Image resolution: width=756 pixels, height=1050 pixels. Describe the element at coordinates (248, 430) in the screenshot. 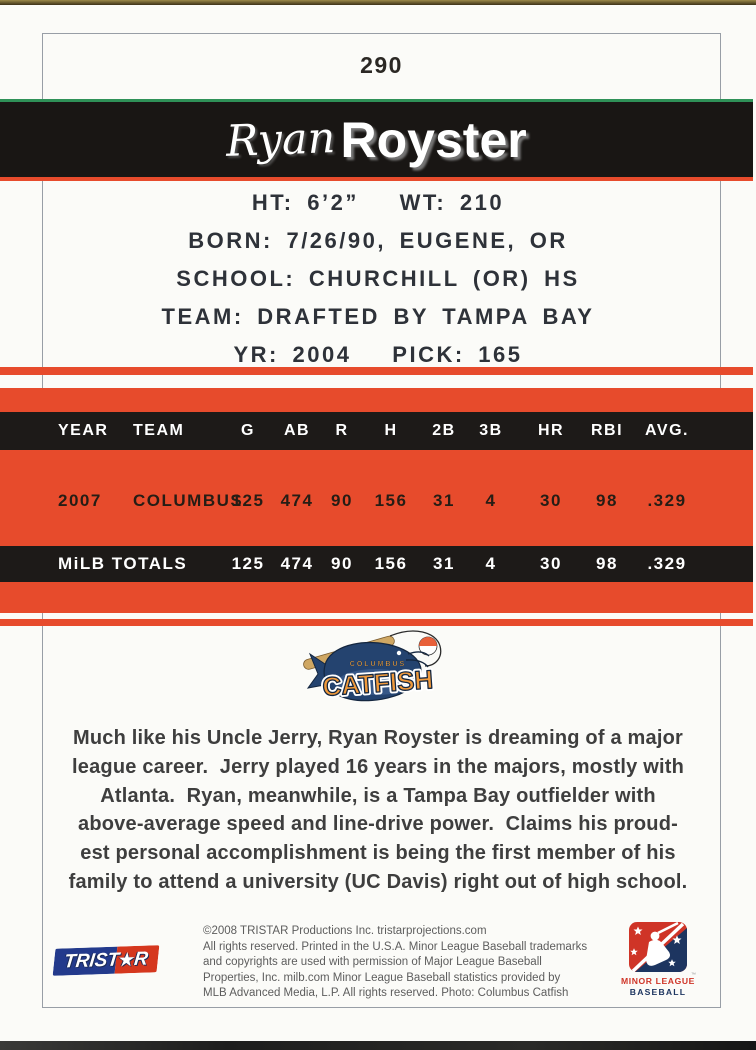

I see `col-g: G` at that location.